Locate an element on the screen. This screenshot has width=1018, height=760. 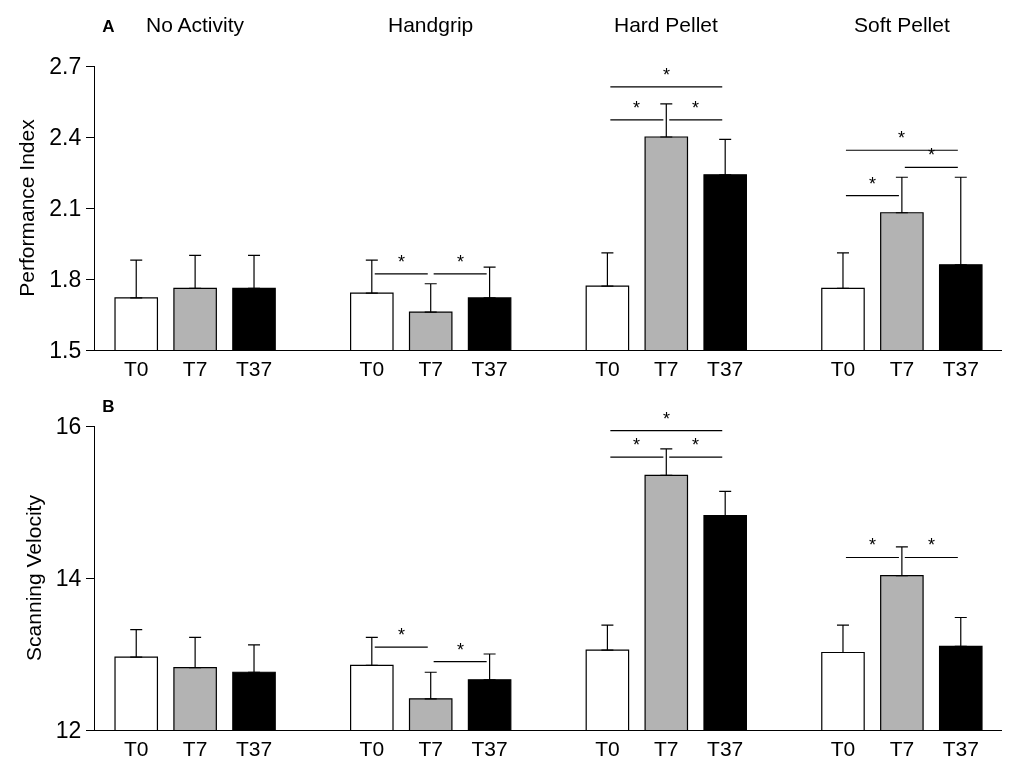
text: Hard Pellet is located at coordinates (666, 24).